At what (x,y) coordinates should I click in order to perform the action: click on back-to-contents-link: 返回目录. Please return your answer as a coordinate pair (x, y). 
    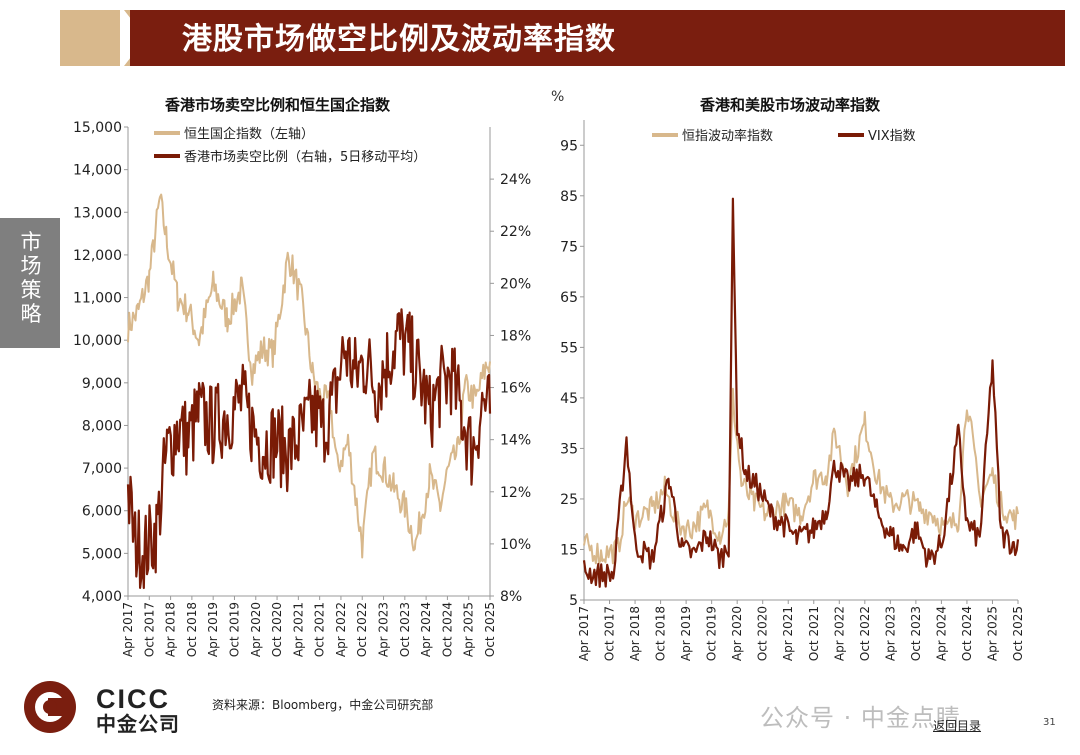
    Looking at the image, I should click on (957, 726).